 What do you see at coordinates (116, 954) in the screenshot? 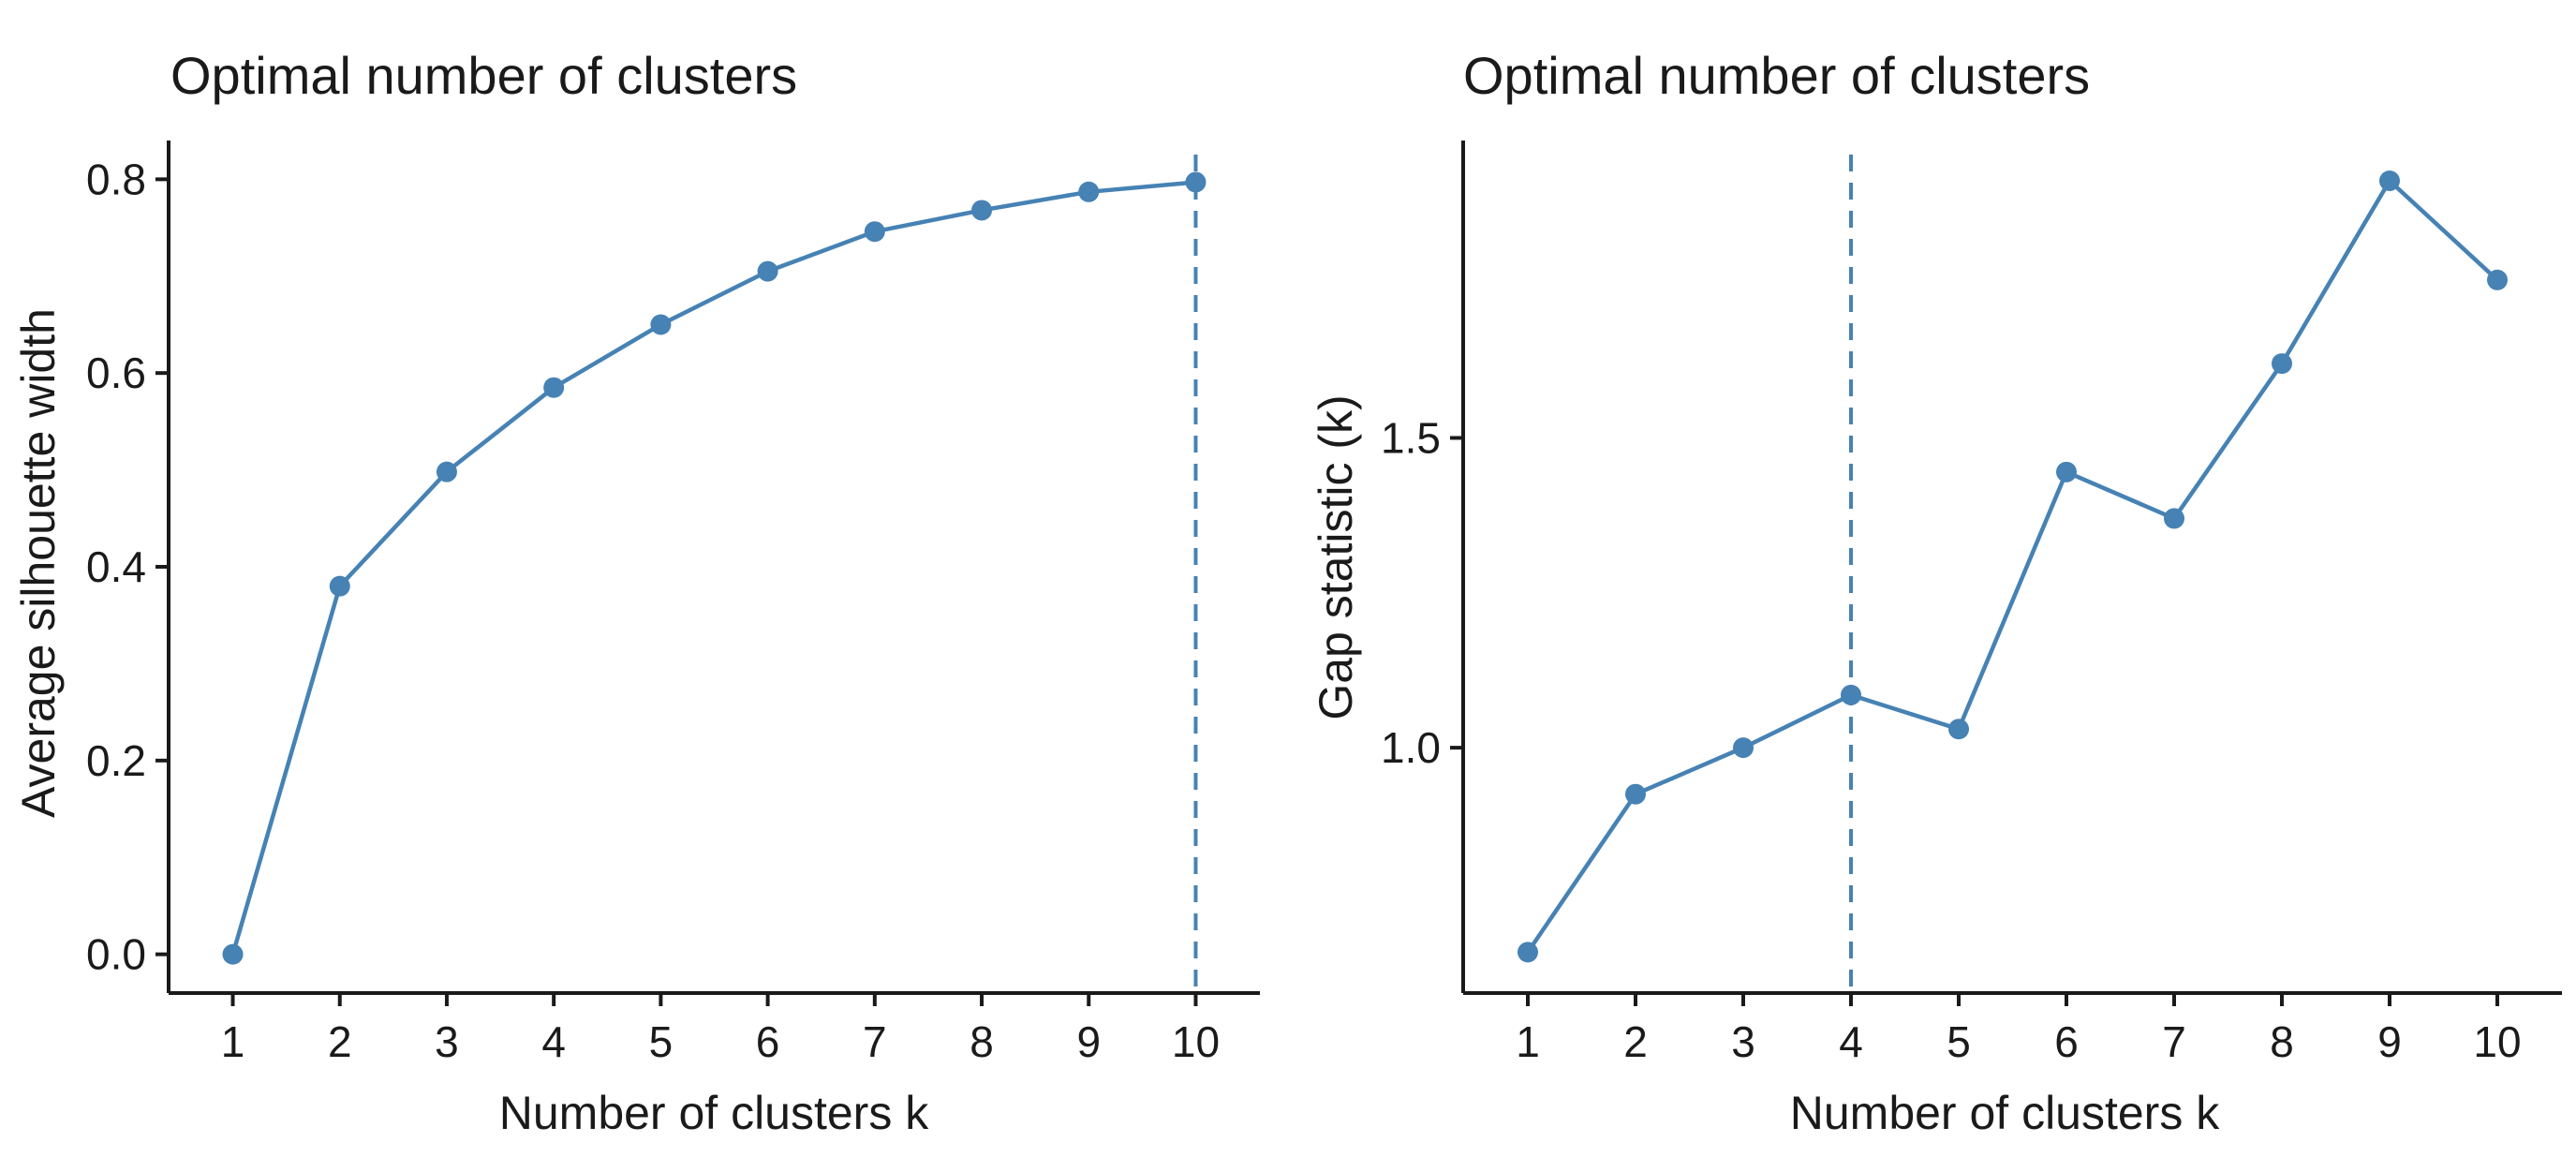
I see `y-tick-label: 0.0` at bounding box center [116, 954].